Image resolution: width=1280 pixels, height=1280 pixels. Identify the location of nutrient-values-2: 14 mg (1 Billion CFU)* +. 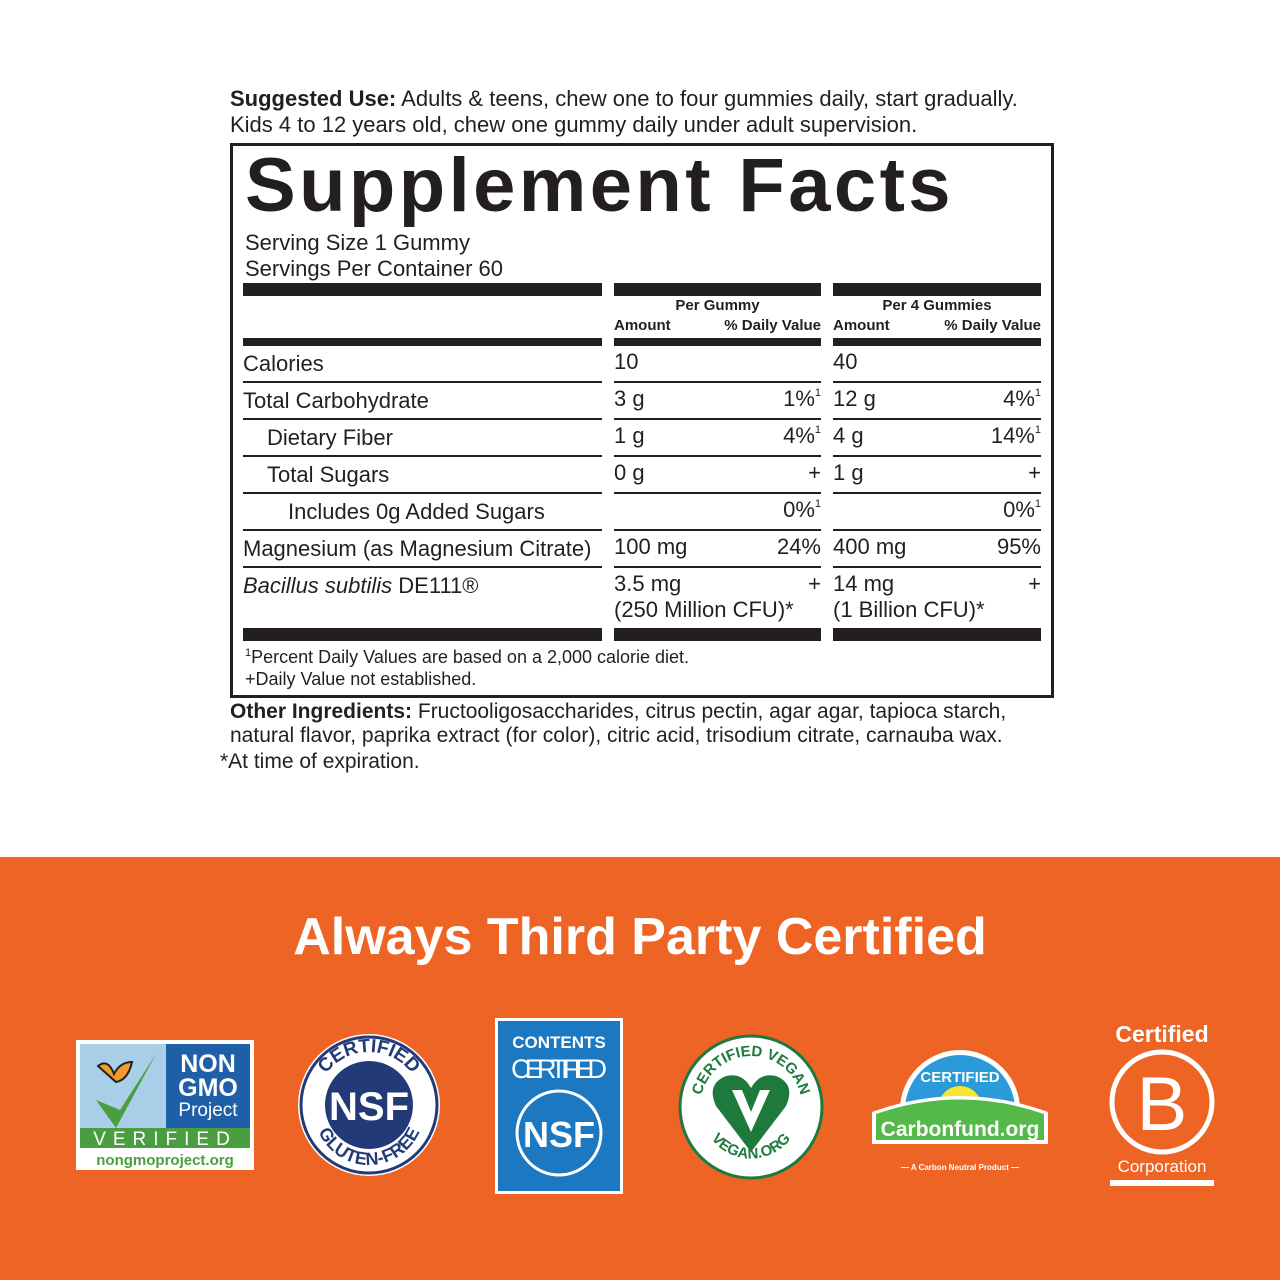
(937, 598).